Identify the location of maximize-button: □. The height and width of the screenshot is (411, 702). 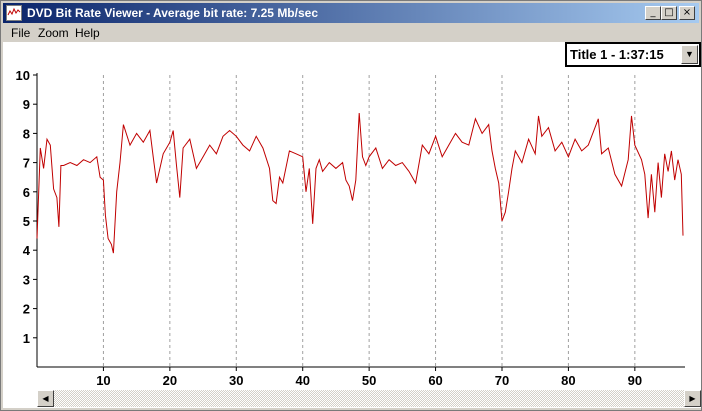
(669, 13).